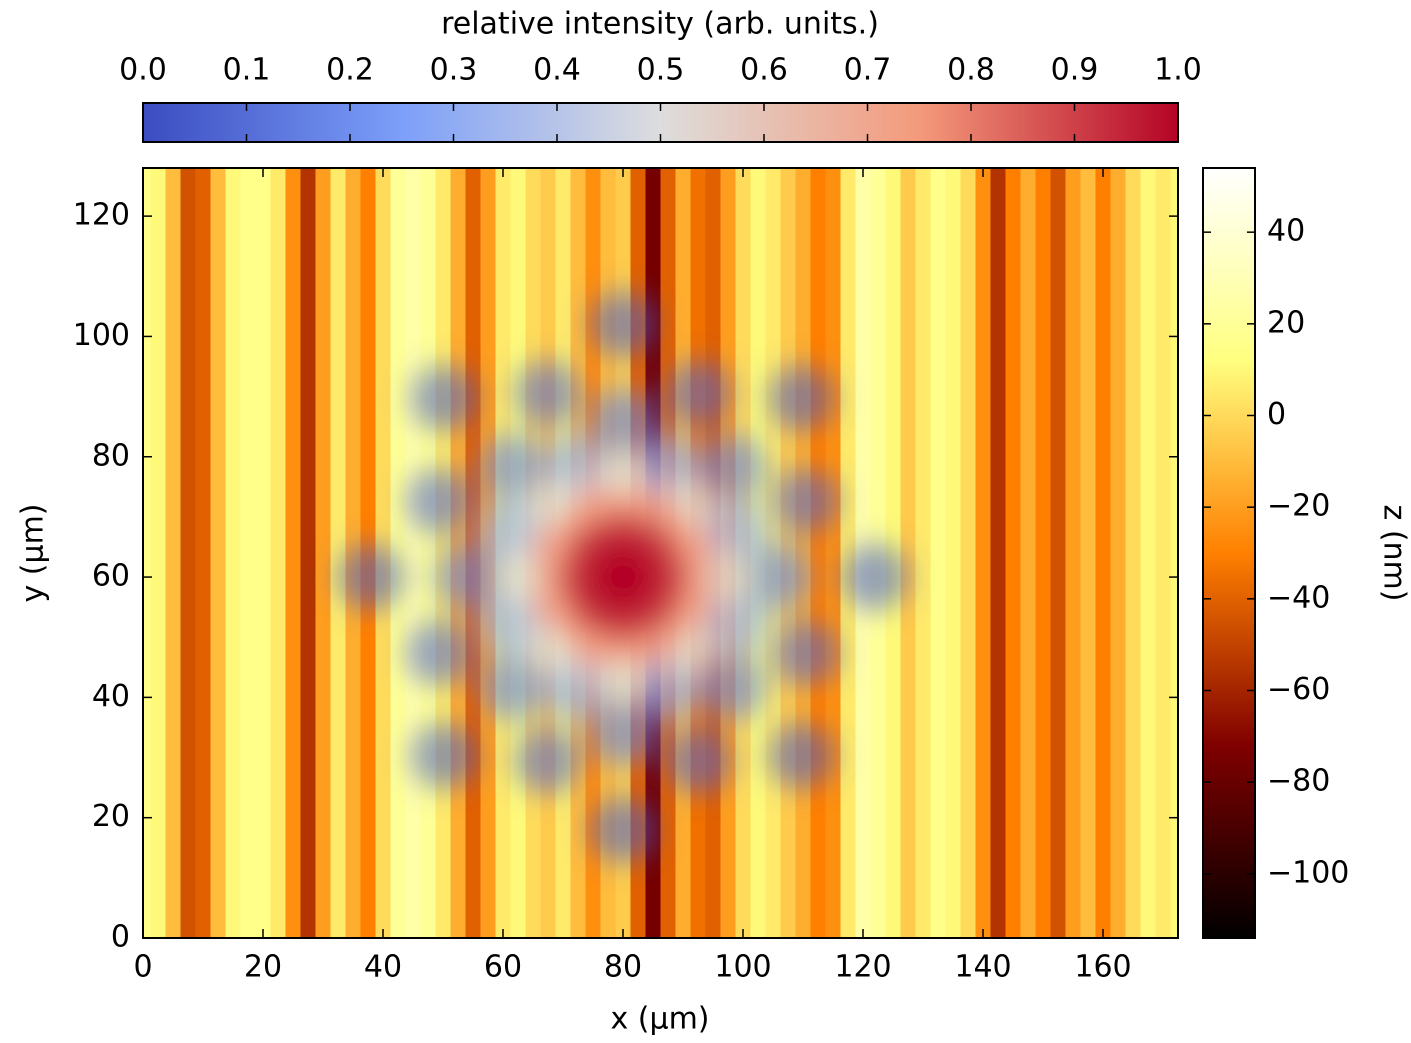 This screenshot has width=1411, height=1043. What do you see at coordinates (120, 937) in the screenshot?
I see `y-tick-label: 0` at bounding box center [120, 937].